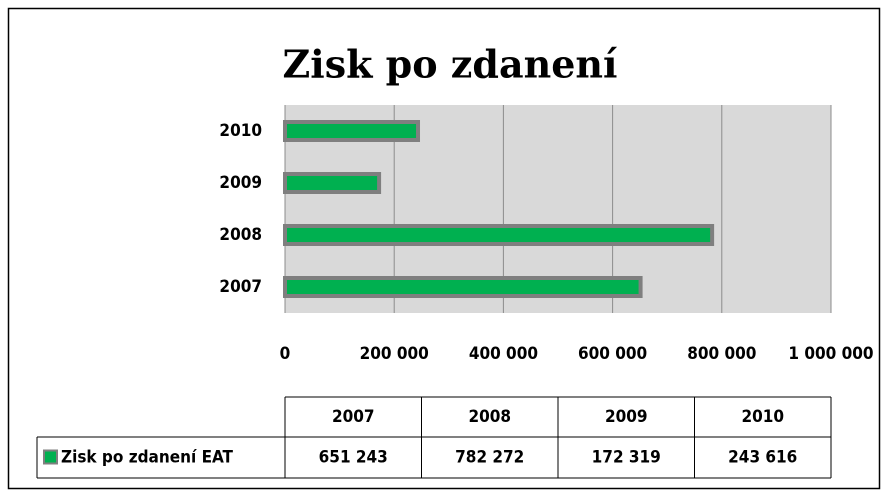  What do you see at coordinates (240, 131) in the screenshot?
I see `y-tick-label: 2010` at bounding box center [240, 131].